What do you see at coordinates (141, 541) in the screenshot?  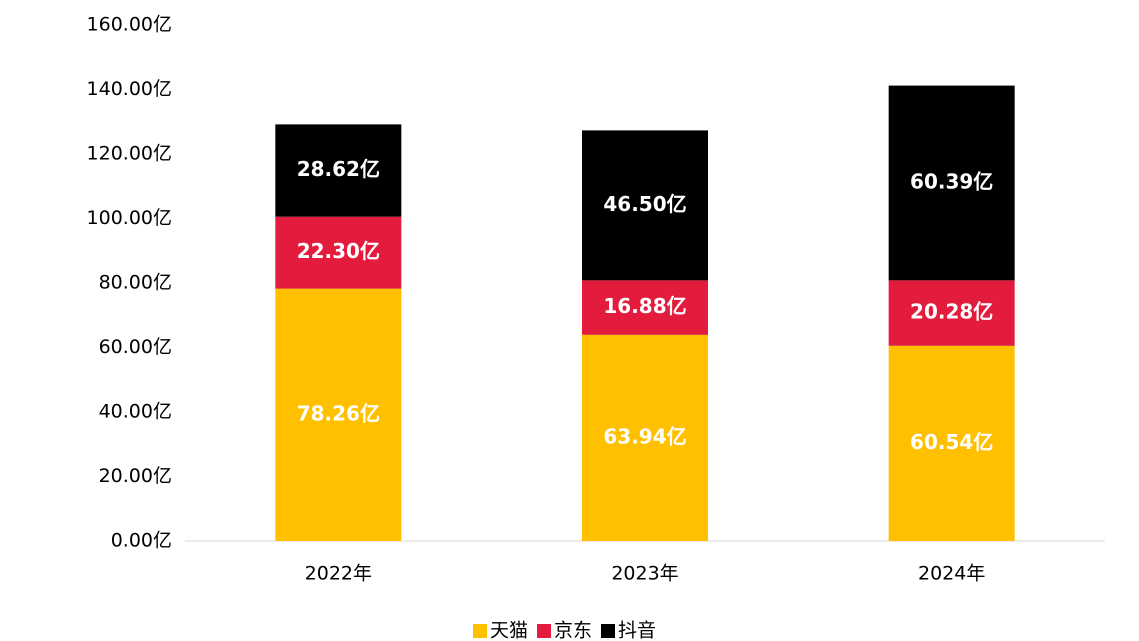 I see `y-tick-label: 0.00亿` at bounding box center [141, 541].